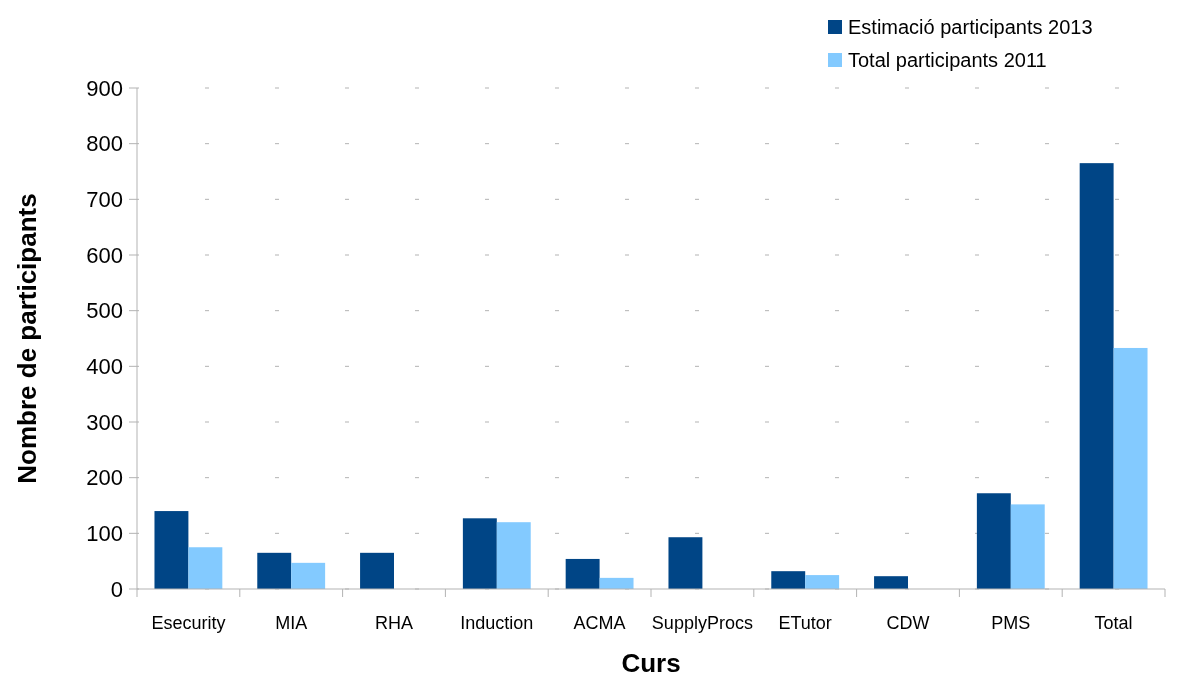  What do you see at coordinates (805, 623) in the screenshot?
I see `x-tick-label: ETutor` at bounding box center [805, 623].